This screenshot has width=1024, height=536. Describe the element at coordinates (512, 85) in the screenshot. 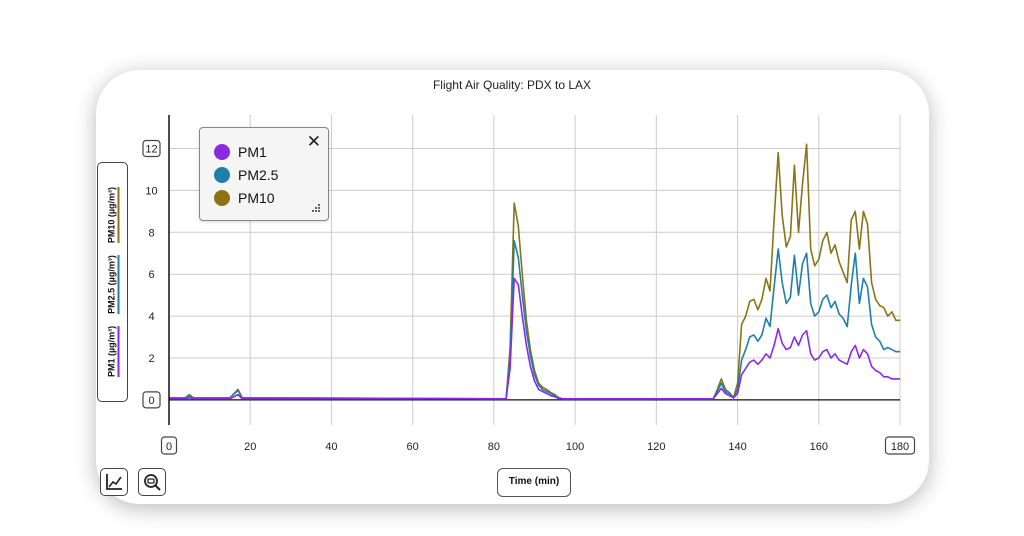

I see `chart-title: Flight Air Quality: PDX to LAX` at that location.